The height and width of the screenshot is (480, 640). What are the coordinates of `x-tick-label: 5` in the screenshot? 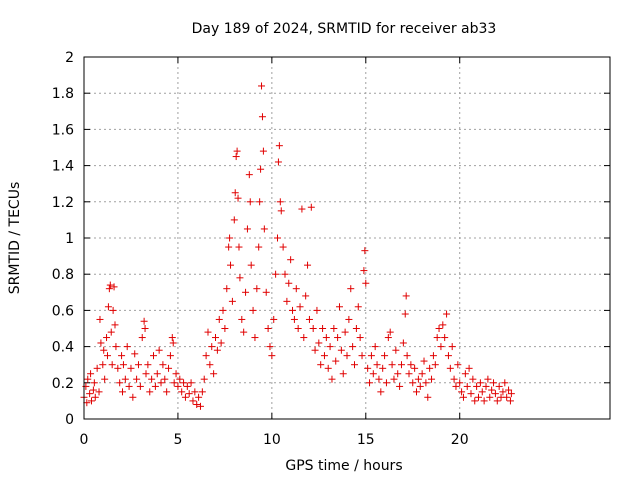 It's located at (177, 440).